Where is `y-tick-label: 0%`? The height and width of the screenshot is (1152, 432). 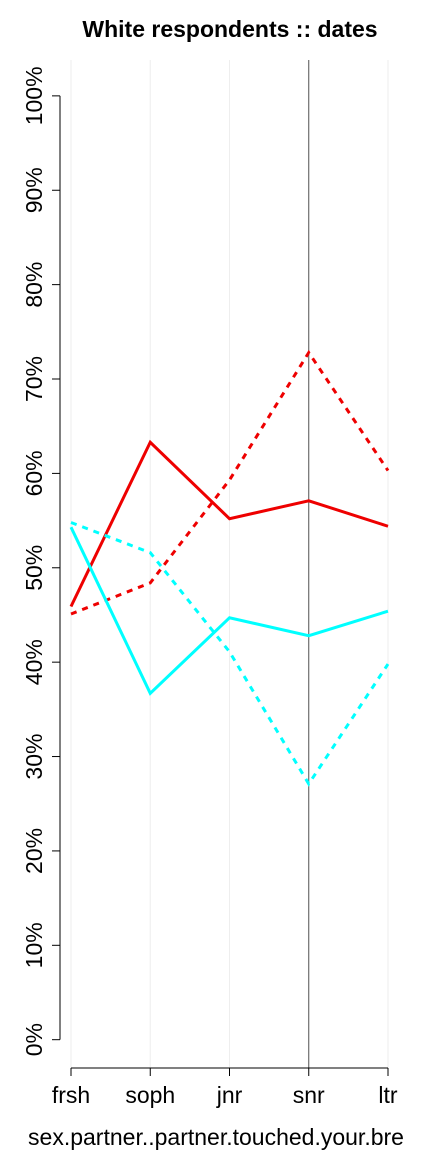 y-tick-label: 0% is located at coordinates (34, 1039).